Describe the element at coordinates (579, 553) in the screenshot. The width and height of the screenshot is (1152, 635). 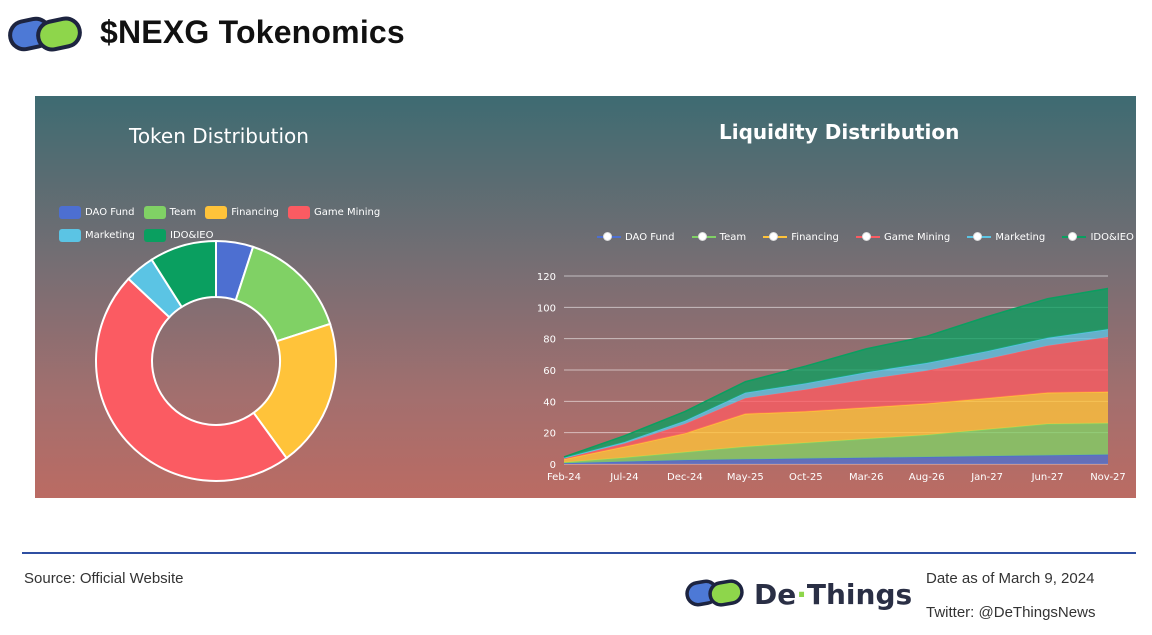
I see `footer-divider` at that location.